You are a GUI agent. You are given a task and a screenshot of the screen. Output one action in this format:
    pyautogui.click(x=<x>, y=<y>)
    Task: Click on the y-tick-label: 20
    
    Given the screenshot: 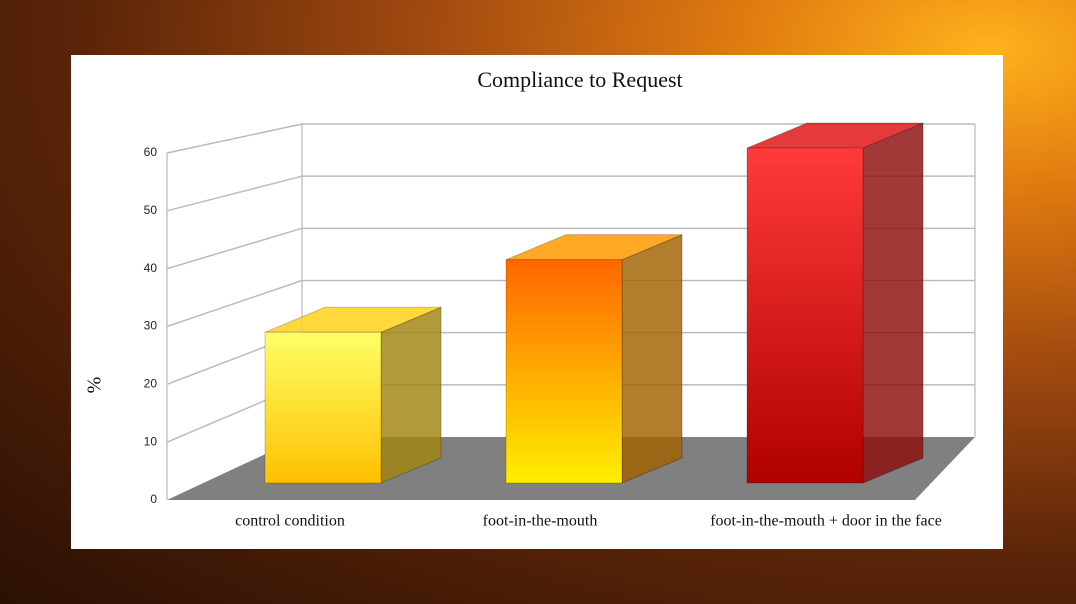 What is the action you would take?
    pyautogui.click(x=151, y=384)
    